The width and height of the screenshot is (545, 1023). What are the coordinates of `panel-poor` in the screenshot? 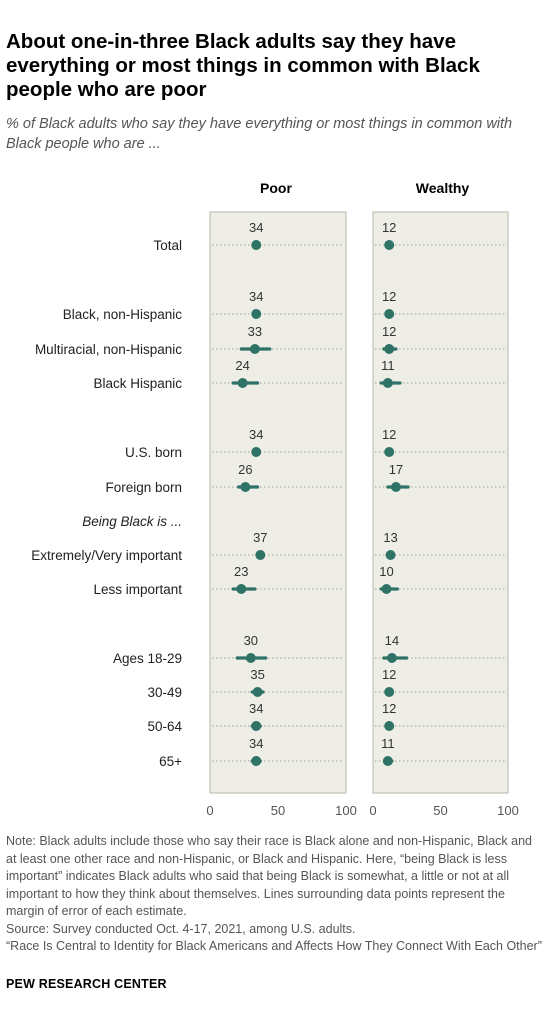 It's located at (278, 502).